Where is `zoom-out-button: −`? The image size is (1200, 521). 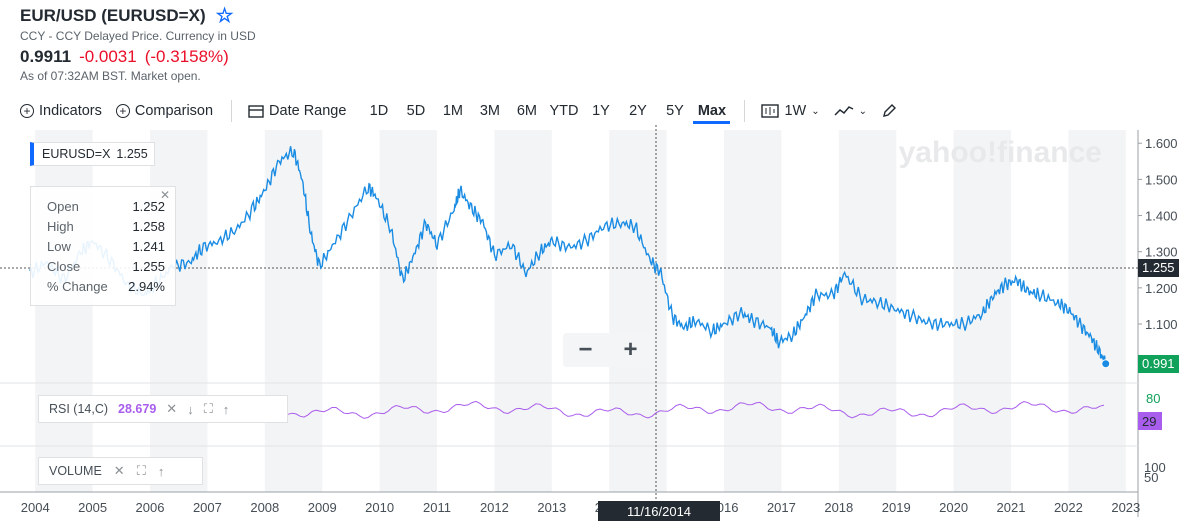 zoom-out-button: − is located at coordinates (585, 349).